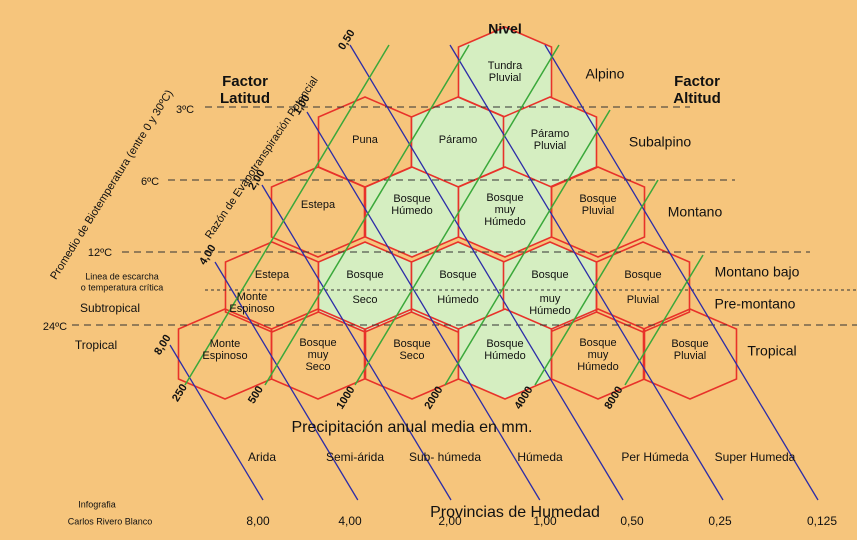  I want to click on humidity-province: Arida, so click(262, 457).